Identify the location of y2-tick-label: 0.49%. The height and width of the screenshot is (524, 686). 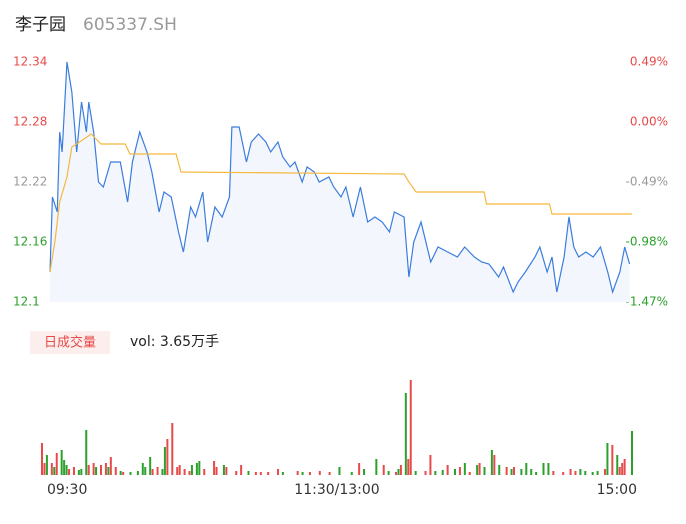
(649, 62).